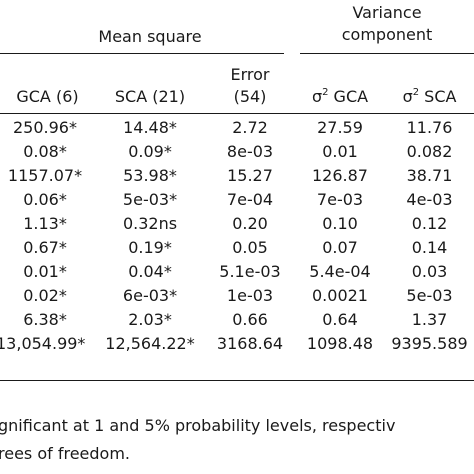 This screenshot has width=474, height=474. I want to click on cell-sigma-gca: 0.01, so click(340, 151).